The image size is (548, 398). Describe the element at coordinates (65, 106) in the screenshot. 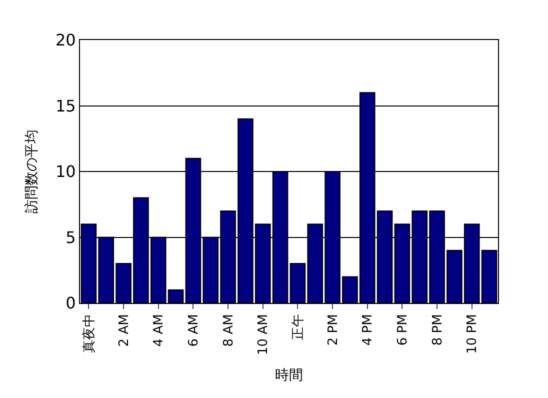

I see `y-tick-label: 15` at that location.